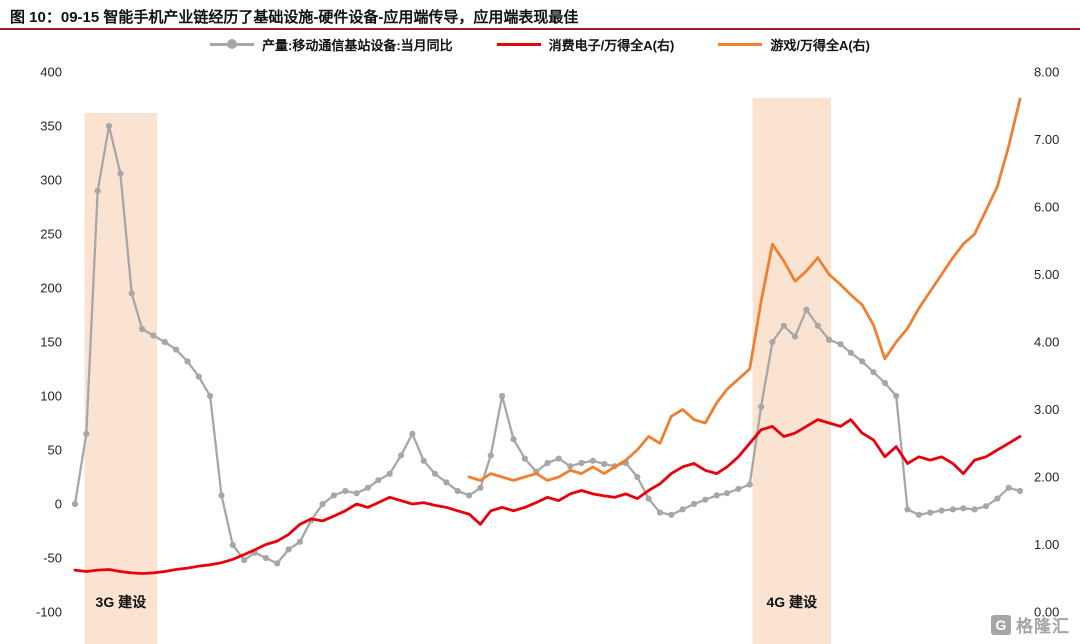  What do you see at coordinates (1046, 207) in the screenshot?
I see `right-axis-tick: 6.00` at bounding box center [1046, 207].